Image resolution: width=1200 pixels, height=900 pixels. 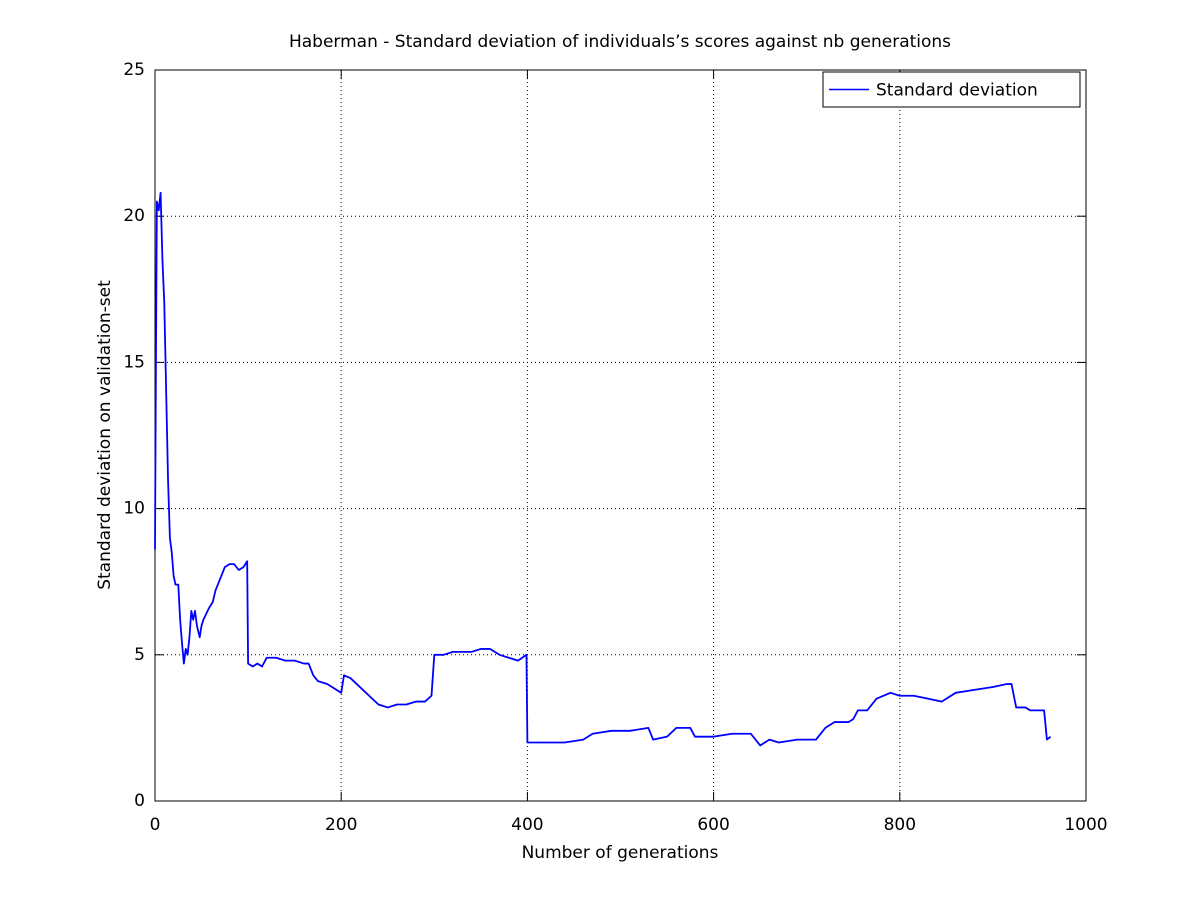 I want to click on x-tick-label: 800, so click(x=900, y=825).